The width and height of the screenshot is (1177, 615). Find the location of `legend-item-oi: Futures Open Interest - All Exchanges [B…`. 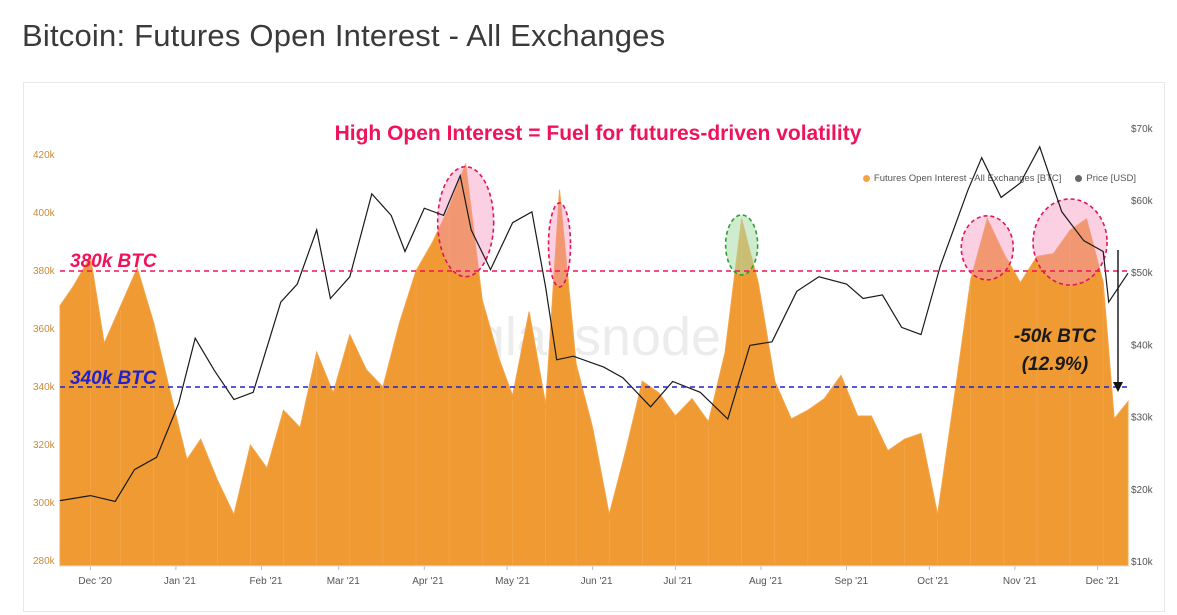

legend-item-oi: Futures Open Interest - All Exchanges [B… is located at coordinates (962, 178).